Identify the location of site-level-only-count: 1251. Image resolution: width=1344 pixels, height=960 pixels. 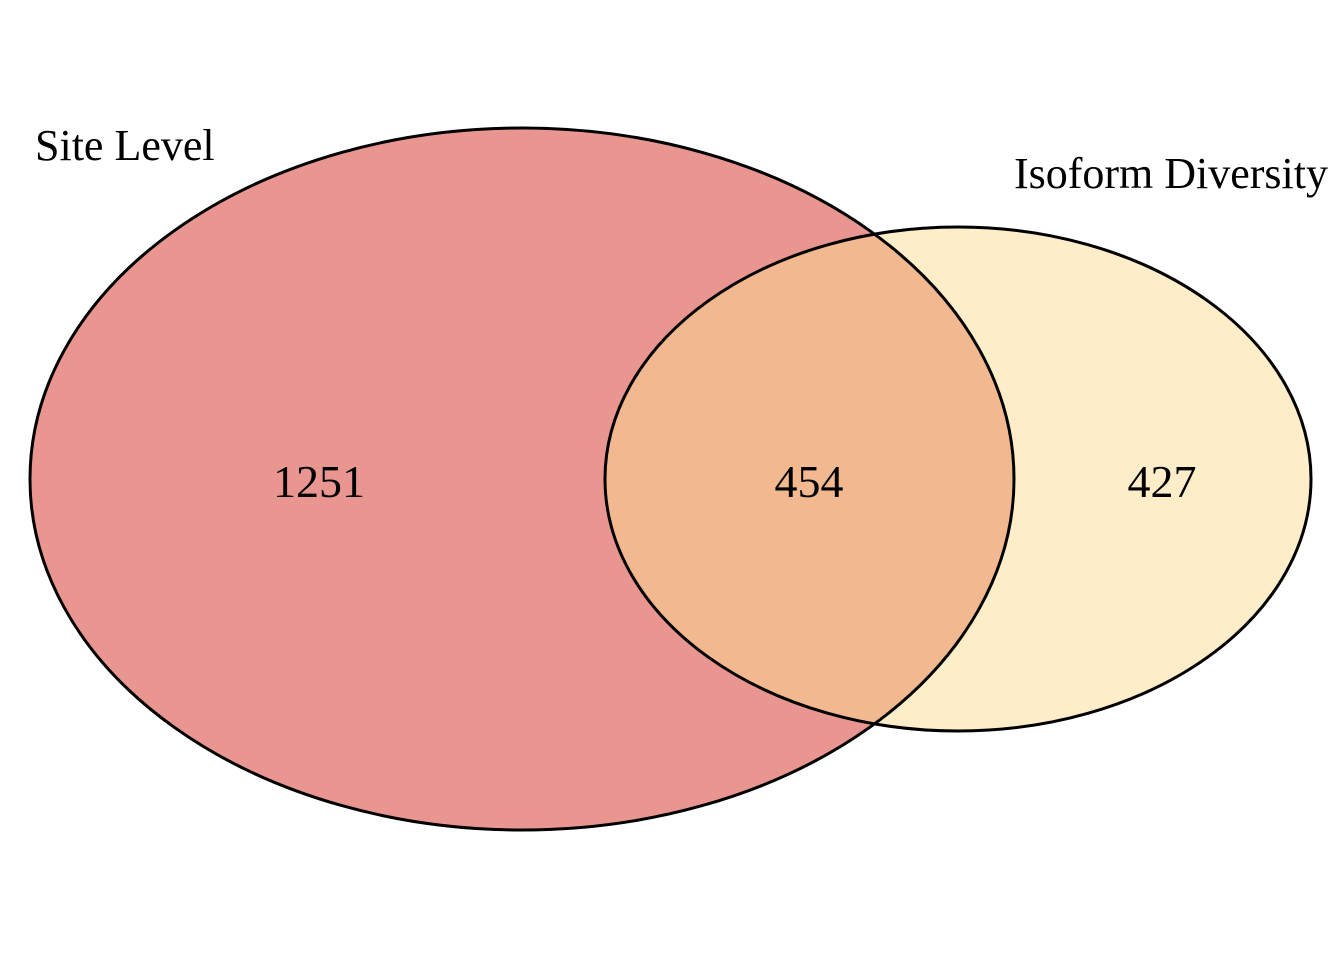
(319, 481).